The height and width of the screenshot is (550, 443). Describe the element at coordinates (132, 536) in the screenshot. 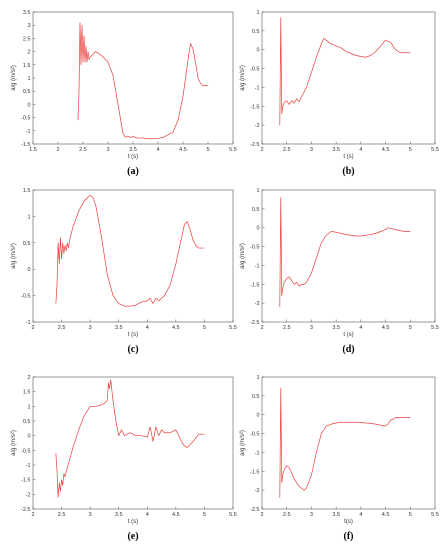

I see `panel-caption: (e)` at that location.